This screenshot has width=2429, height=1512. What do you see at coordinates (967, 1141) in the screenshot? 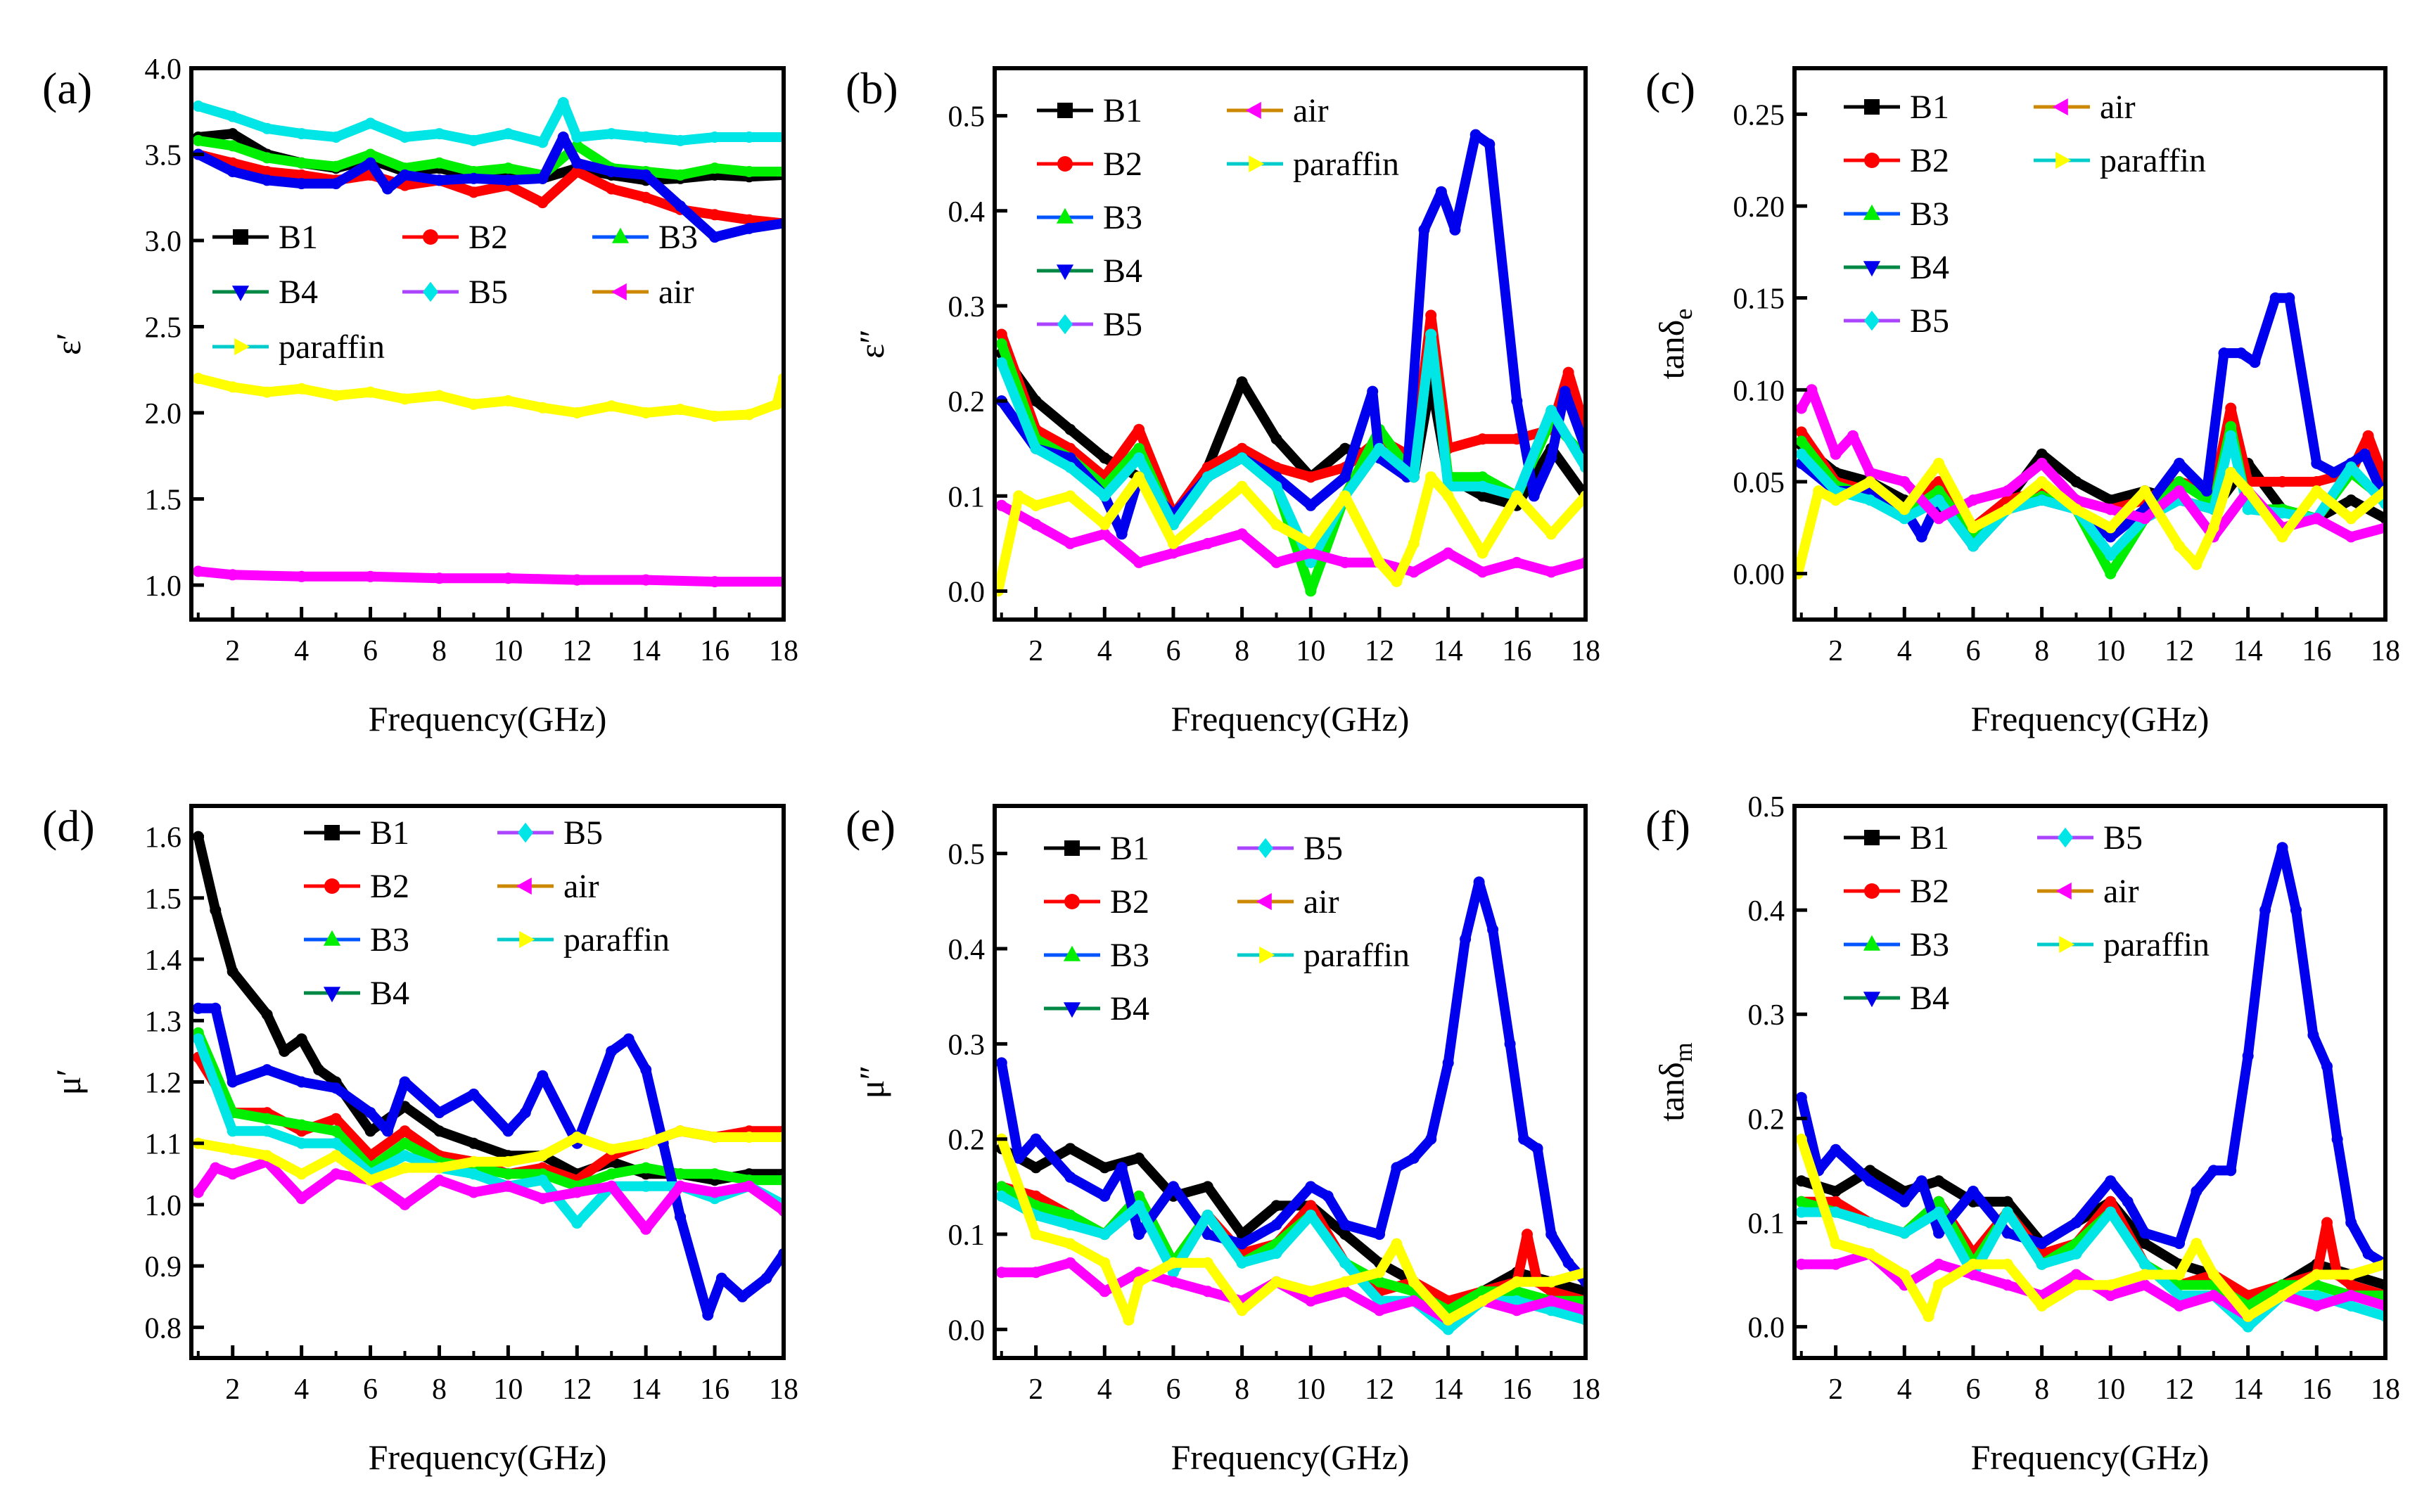
I see `y-tick-label: 0.2` at bounding box center [967, 1141].